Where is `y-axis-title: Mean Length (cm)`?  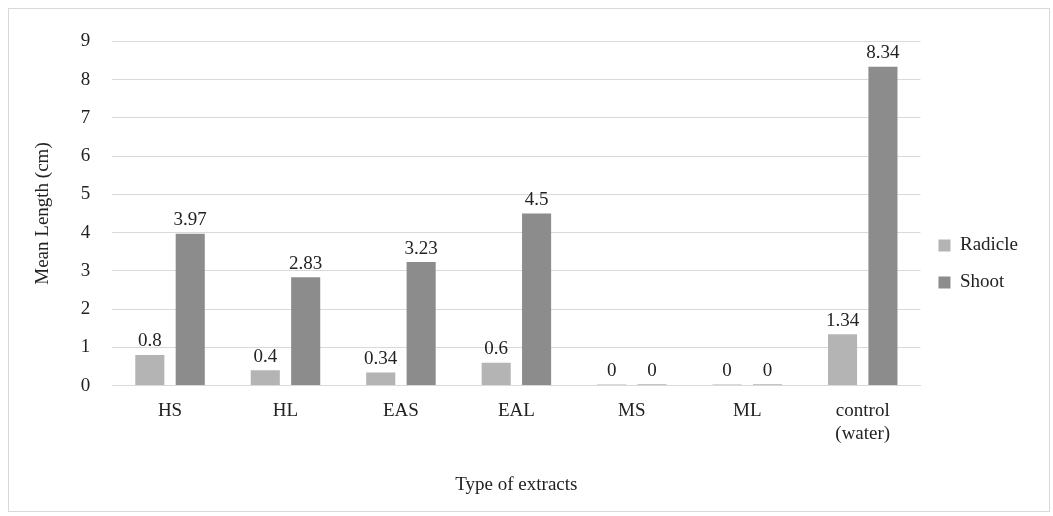
y-axis-title: Mean Length (cm) is located at coordinates (42, 213).